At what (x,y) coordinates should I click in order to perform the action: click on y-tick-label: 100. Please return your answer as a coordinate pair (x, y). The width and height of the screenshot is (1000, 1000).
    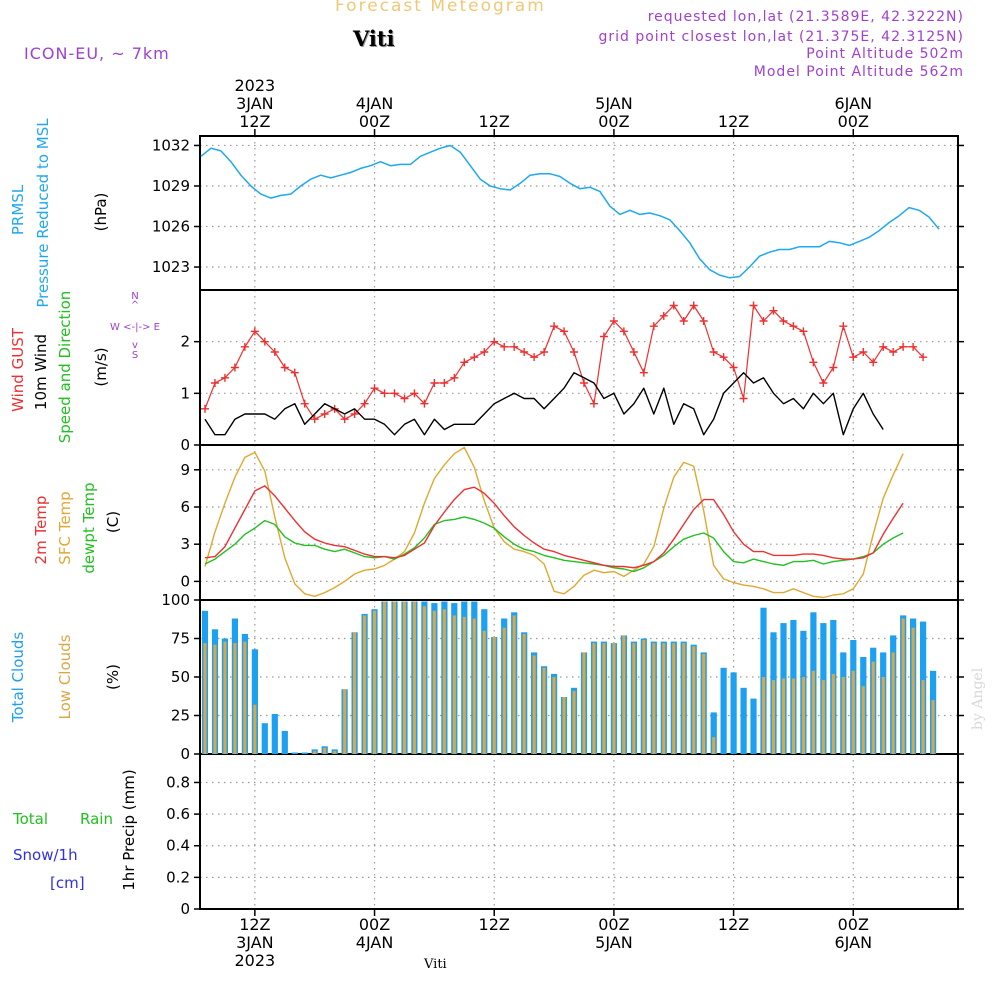
    Looking at the image, I should click on (175, 600).